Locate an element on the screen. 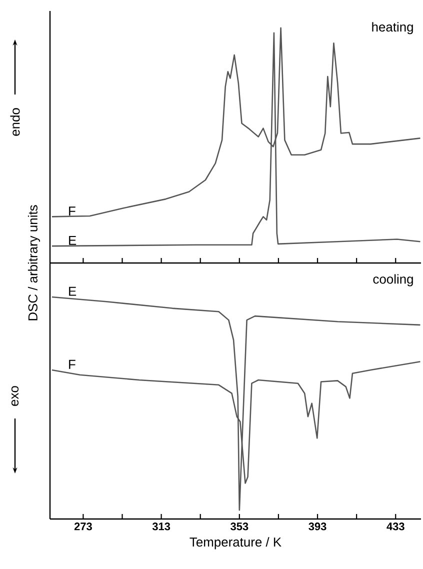  x-tick-label: 433 is located at coordinates (395, 526).